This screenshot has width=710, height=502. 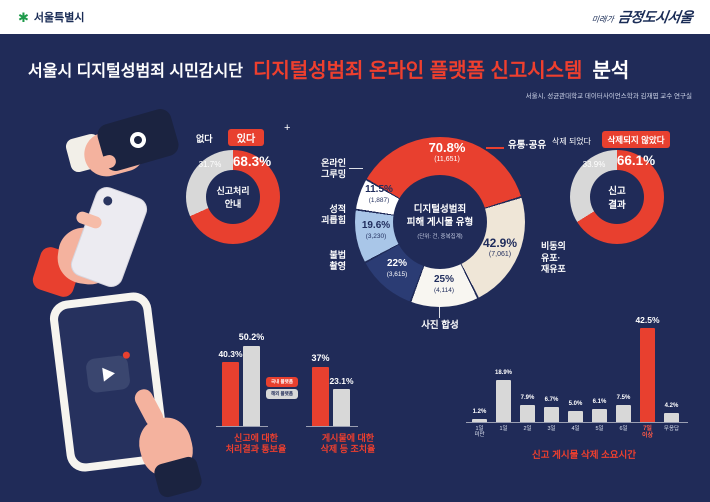 I want to click on series-legend-overseas-label: 해외 플랫폼, so click(x=282, y=393).